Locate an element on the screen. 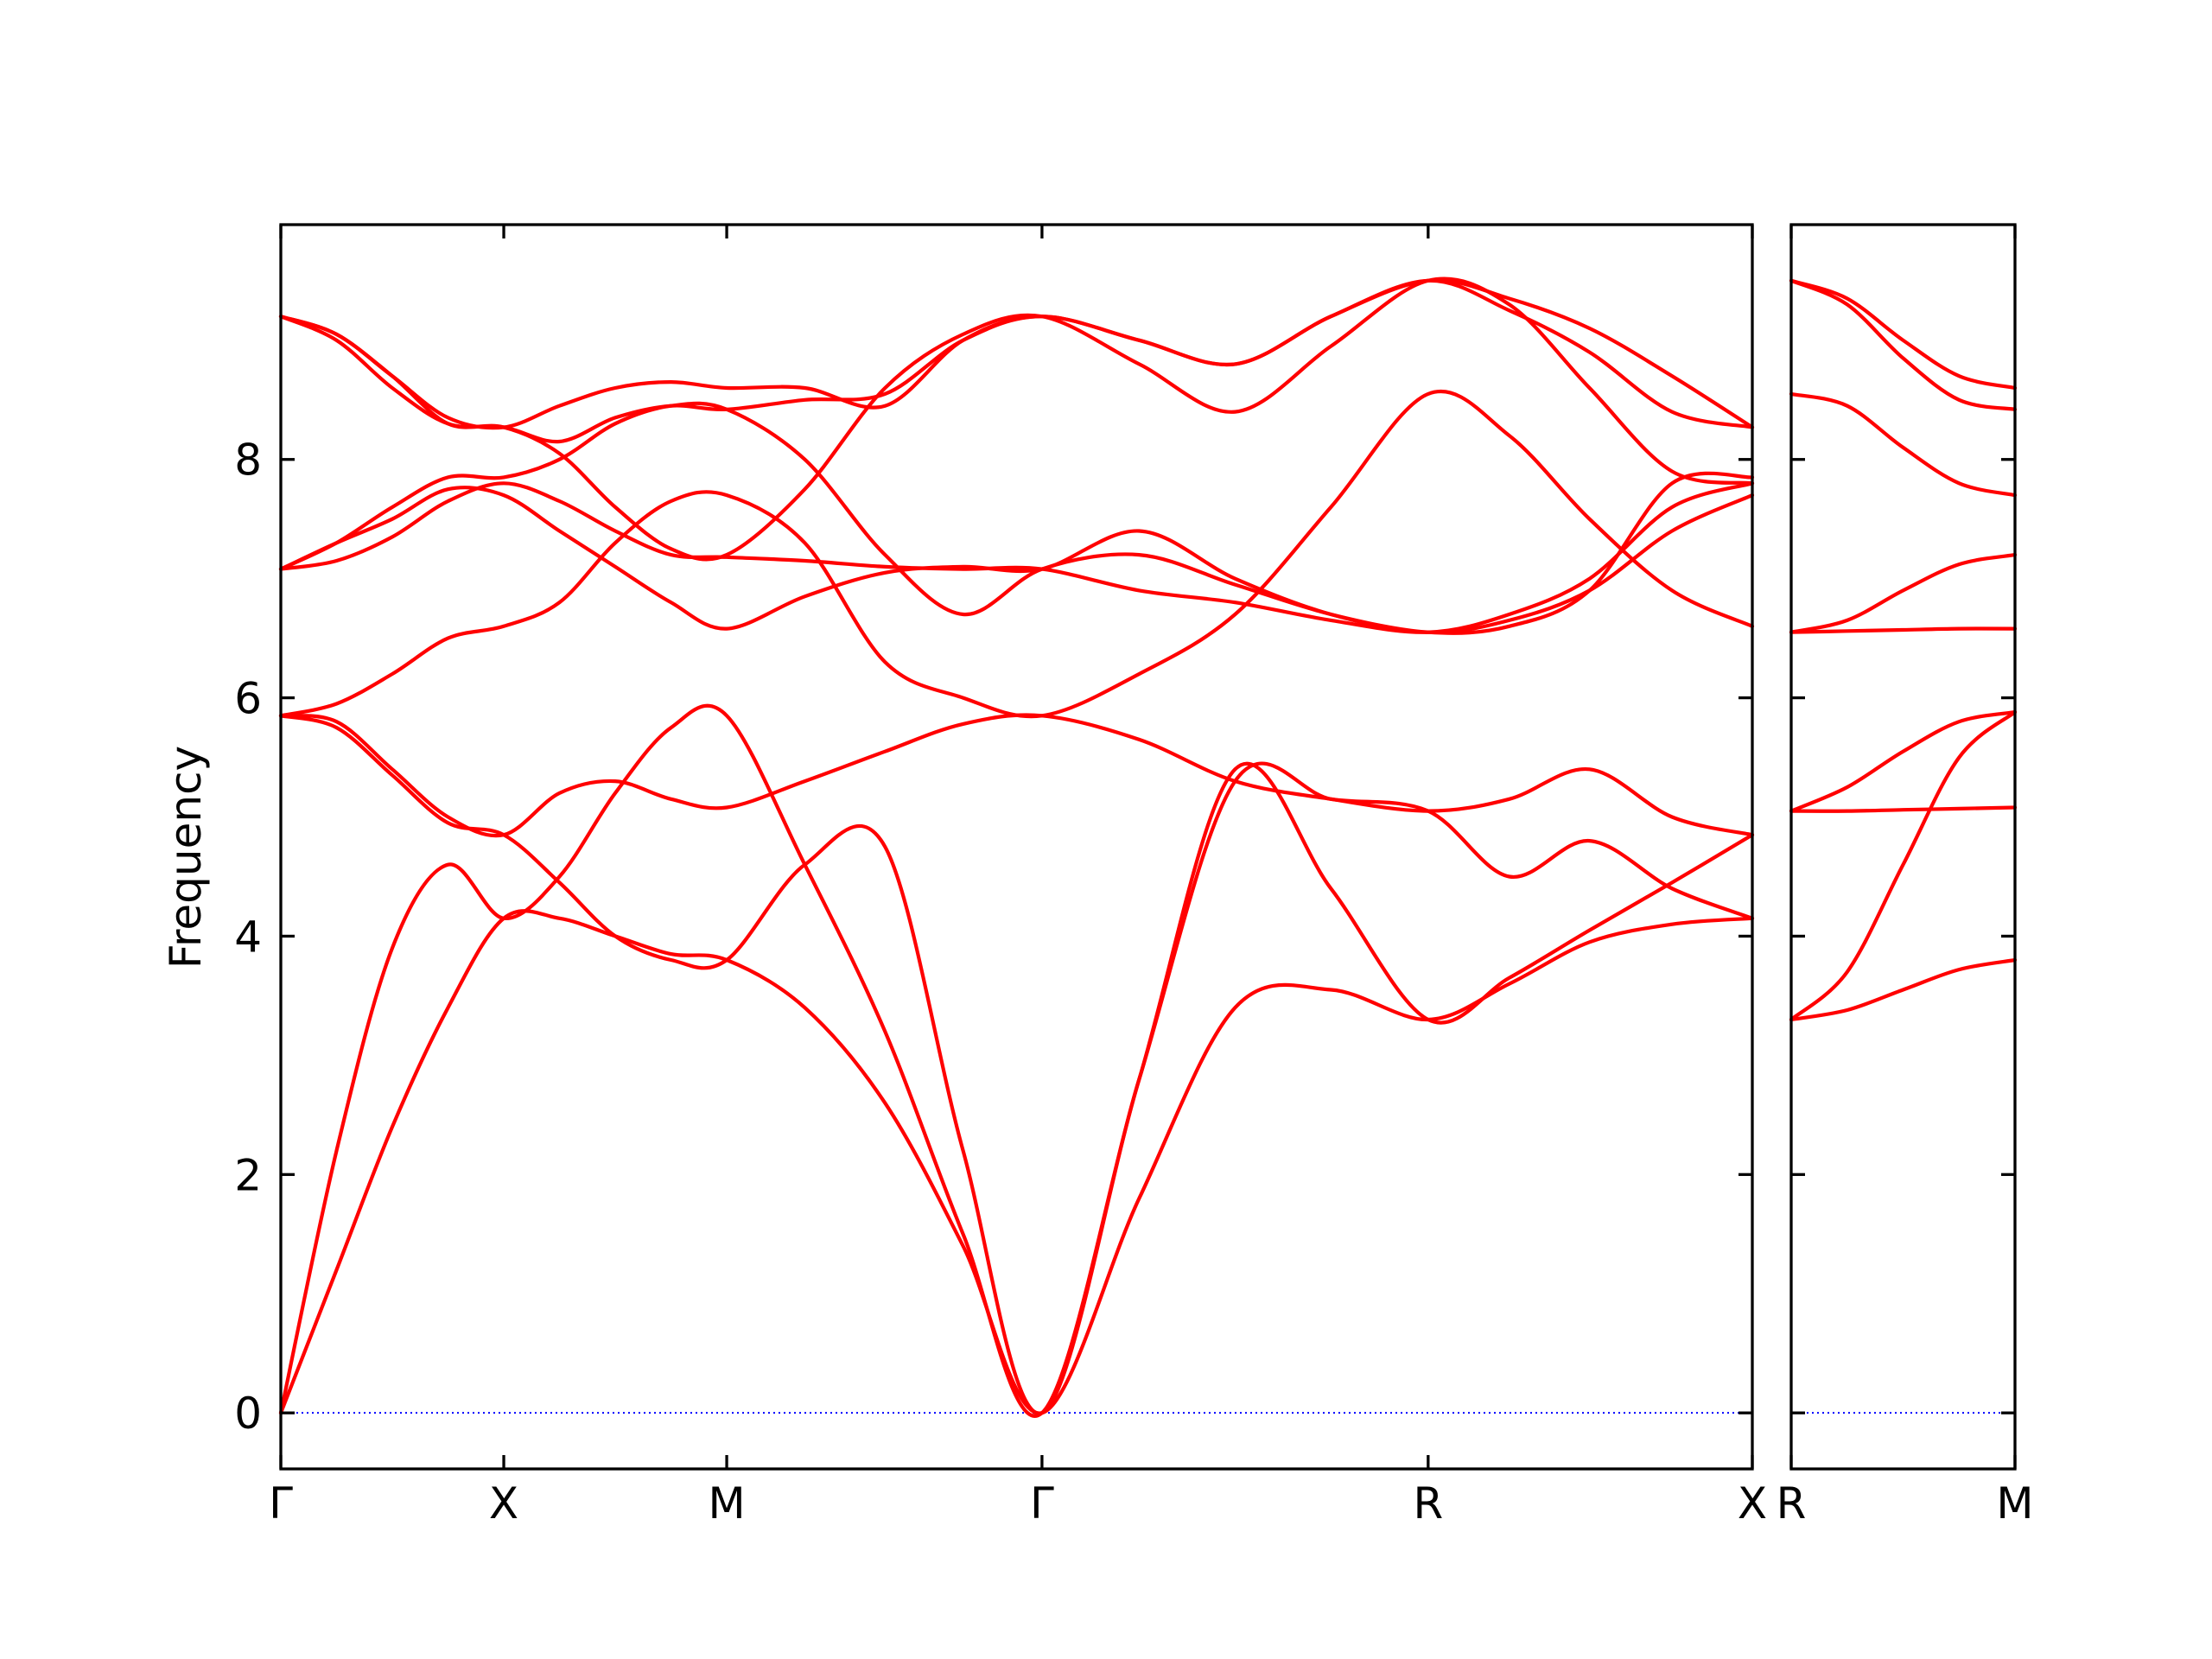 This screenshot has height=1659, width=2212. y-tick-label: 4 is located at coordinates (248, 937).